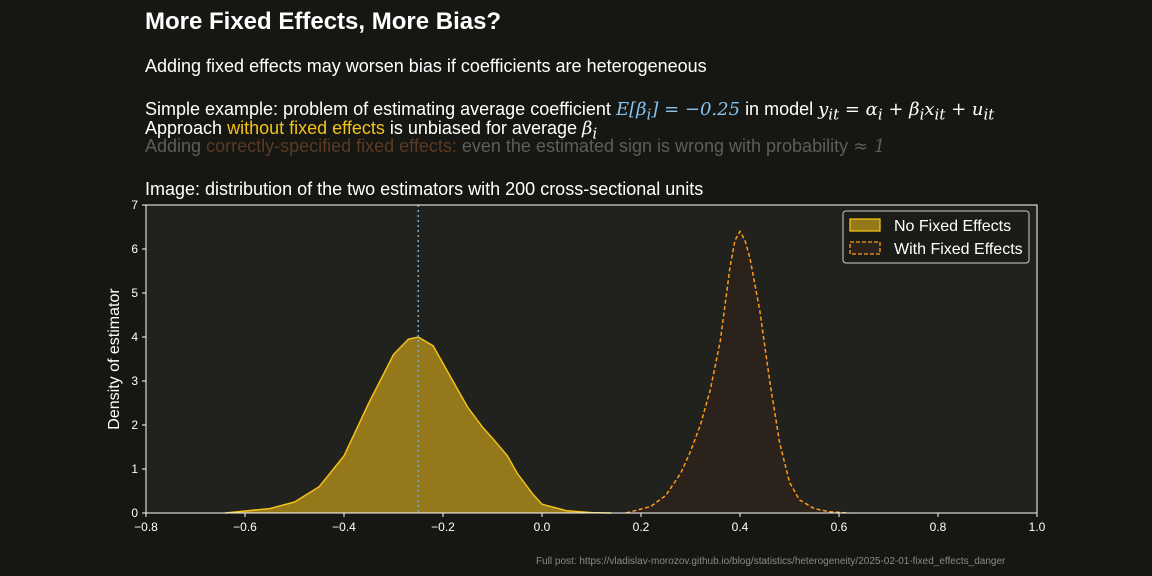 Image resolution: width=1152 pixels, height=576 pixels. What do you see at coordinates (779, 109) in the screenshot?
I see `example-middle: in model` at bounding box center [779, 109].